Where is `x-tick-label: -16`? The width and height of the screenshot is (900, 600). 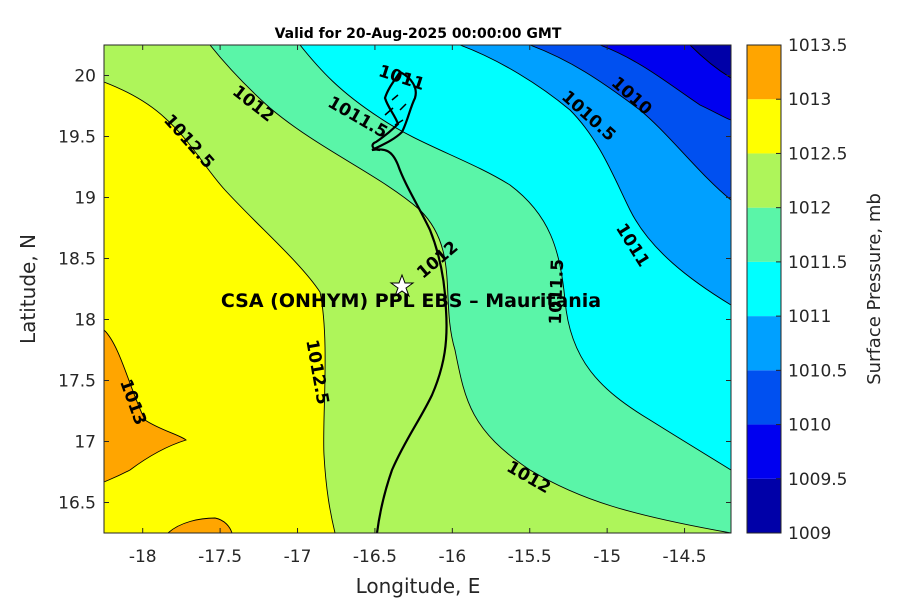 x-tick-label: -16 is located at coordinates (452, 557).